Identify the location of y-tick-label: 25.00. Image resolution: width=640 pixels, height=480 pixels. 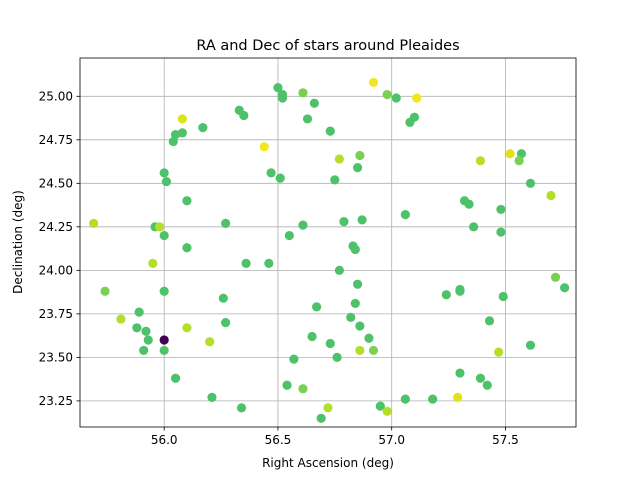
(56, 97).